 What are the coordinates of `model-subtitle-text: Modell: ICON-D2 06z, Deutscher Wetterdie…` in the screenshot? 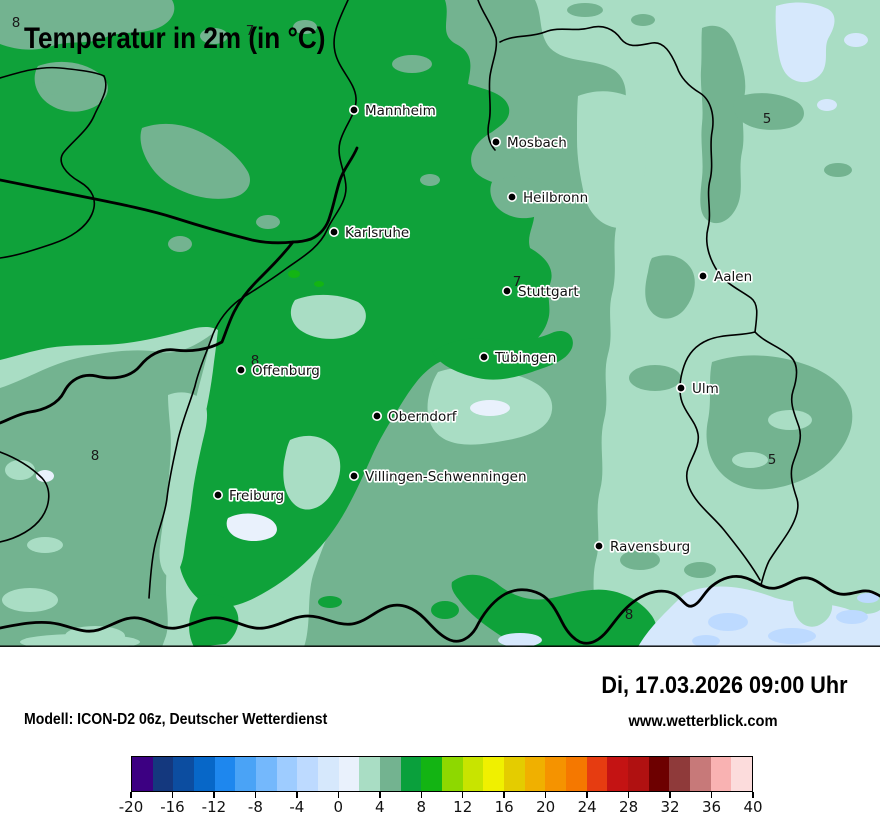 It's located at (176, 719).